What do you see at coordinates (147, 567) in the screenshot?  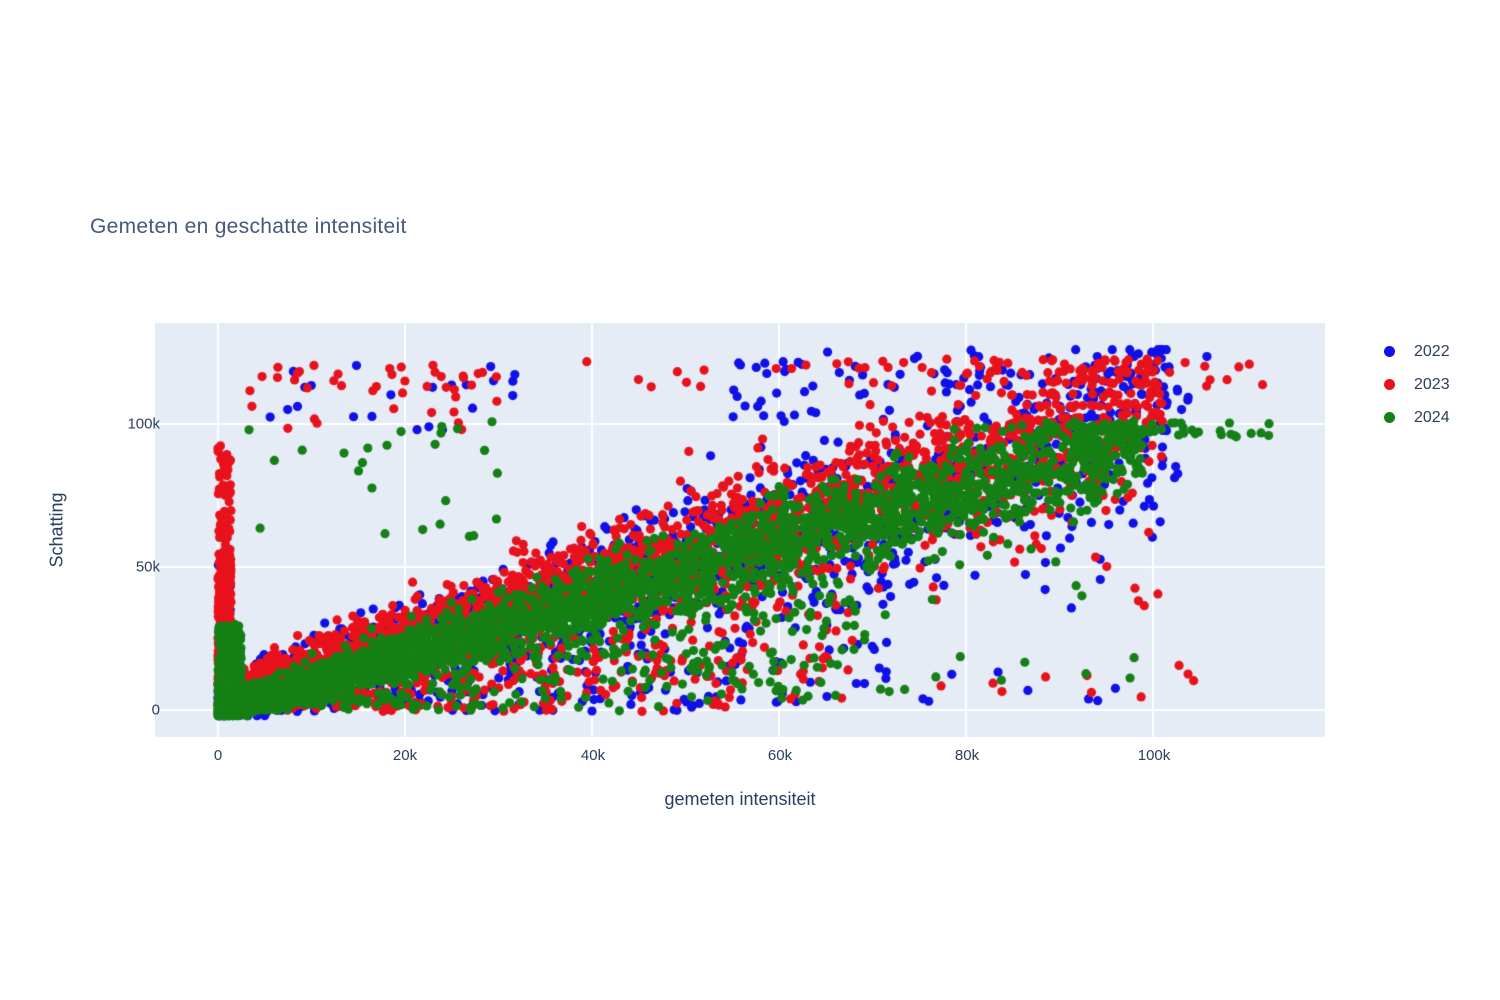 I see `y-tick-label-50k: 50k` at bounding box center [147, 567].